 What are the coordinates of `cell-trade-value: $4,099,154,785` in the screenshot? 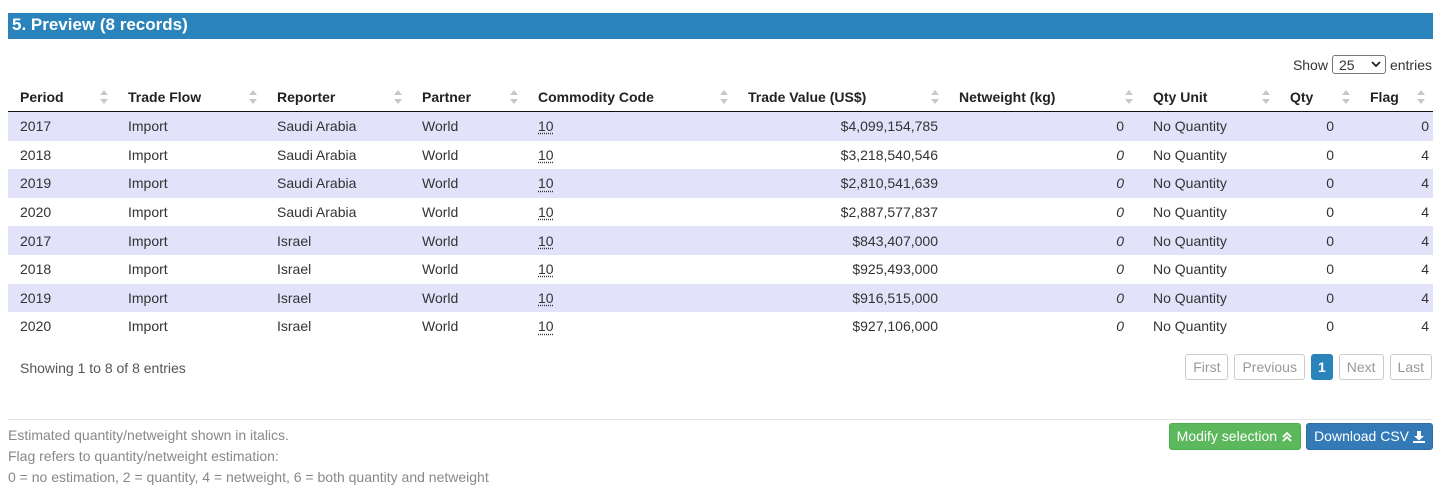 It's located at (841, 126).